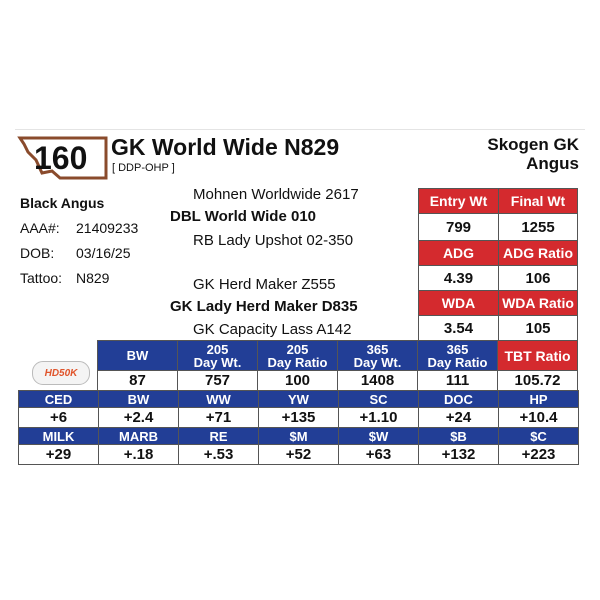 The image size is (600, 600). What do you see at coordinates (378, 454) in the screenshot?
I see `epd-value: +63` at bounding box center [378, 454].